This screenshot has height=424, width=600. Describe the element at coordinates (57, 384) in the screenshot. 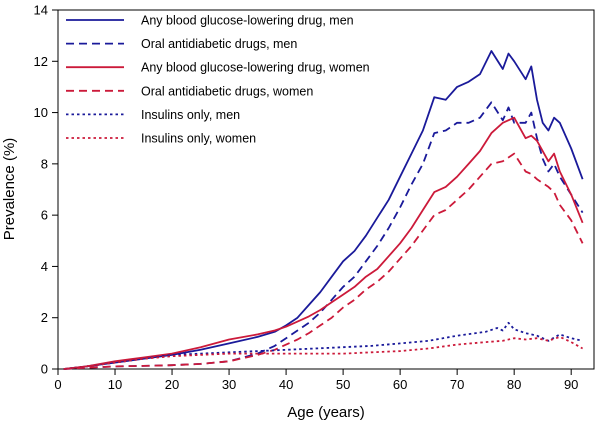

I see `x-tick-label: 0` at that location.